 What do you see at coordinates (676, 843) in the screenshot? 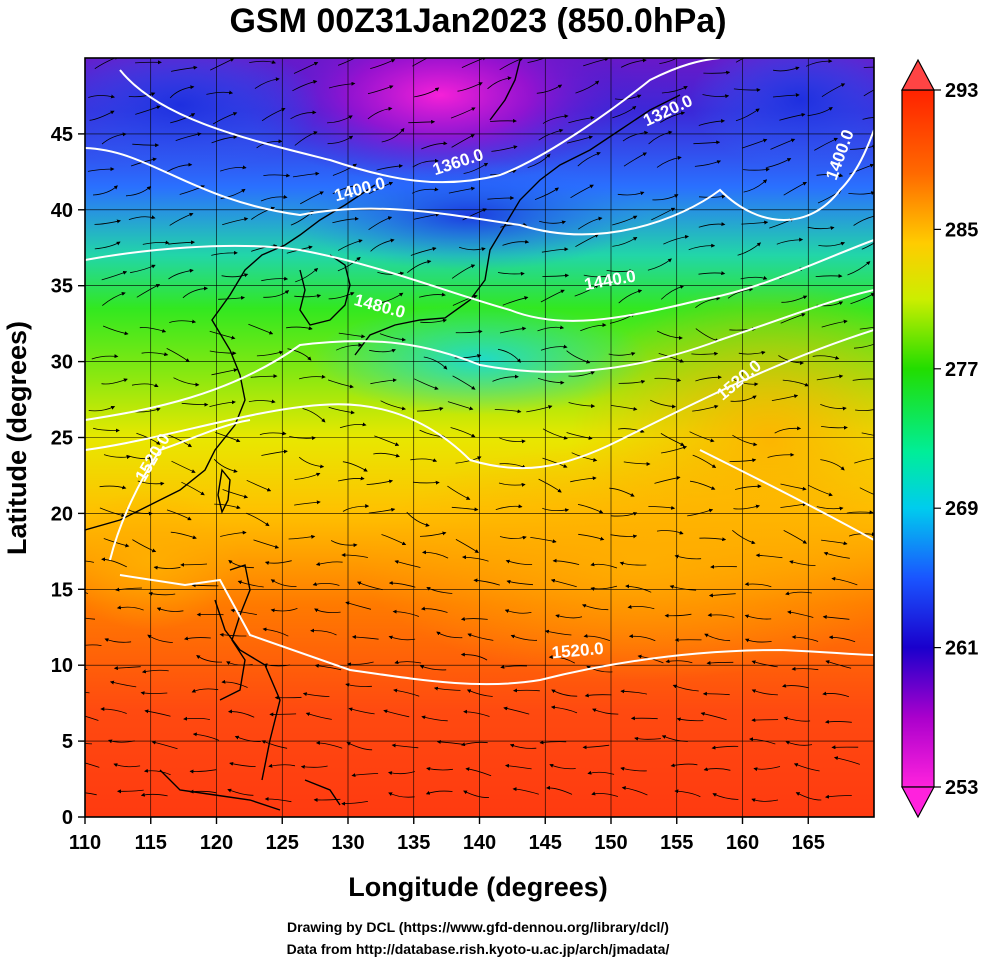
I see `x-tick-label: 155` at bounding box center [676, 843].